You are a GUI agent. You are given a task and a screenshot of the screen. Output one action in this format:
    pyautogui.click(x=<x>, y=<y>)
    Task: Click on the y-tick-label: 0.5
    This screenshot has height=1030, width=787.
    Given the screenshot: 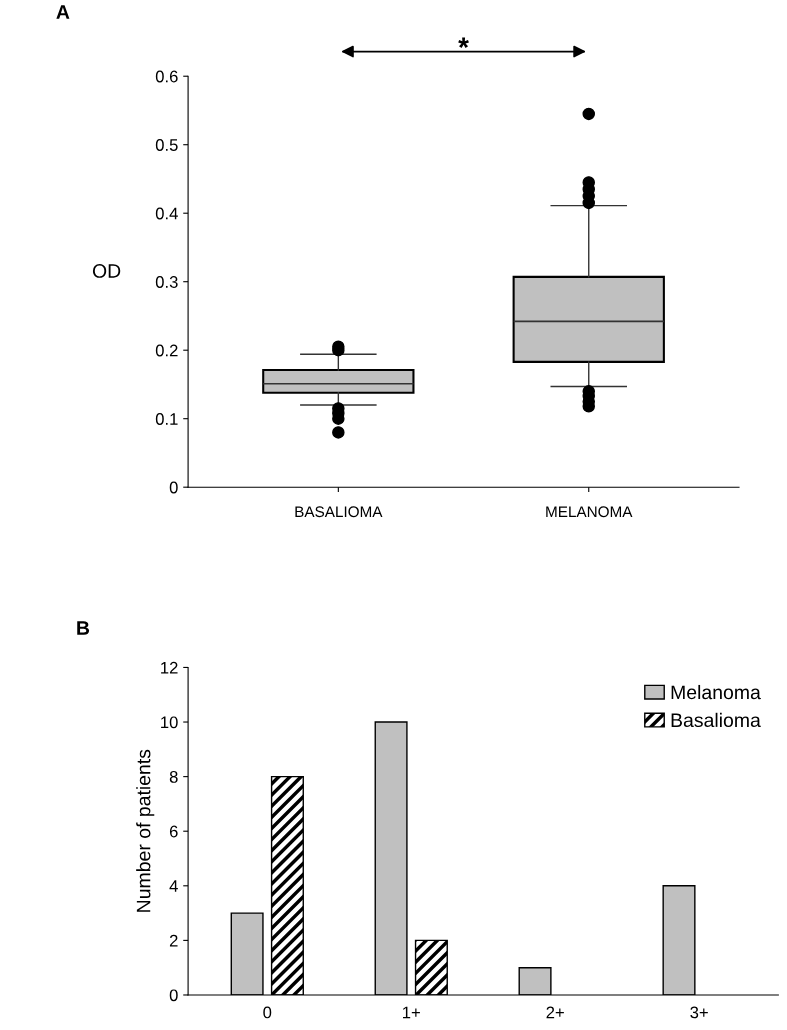 What is the action you would take?
    pyautogui.click(x=166, y=145)
    